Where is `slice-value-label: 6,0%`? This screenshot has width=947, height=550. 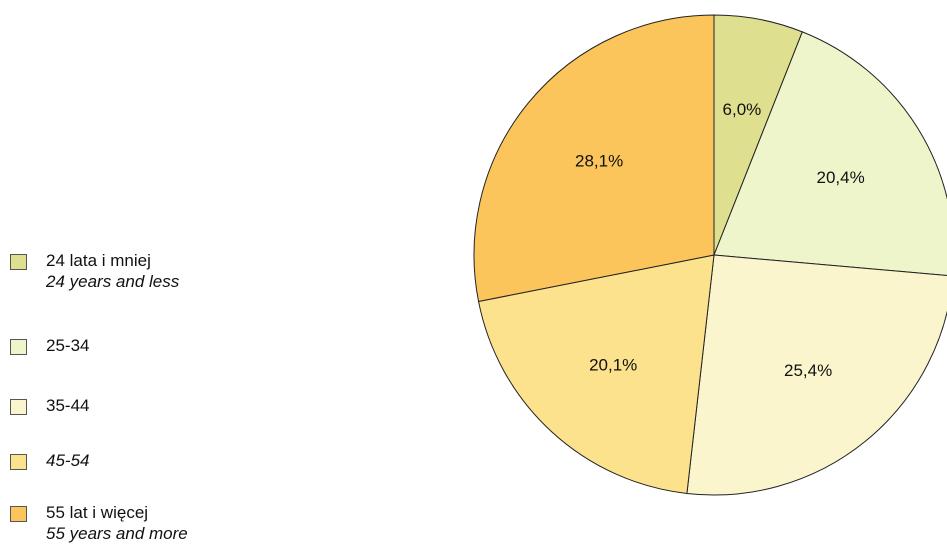 slice-value-label: 6,0% is located at coordinates (742, 109).